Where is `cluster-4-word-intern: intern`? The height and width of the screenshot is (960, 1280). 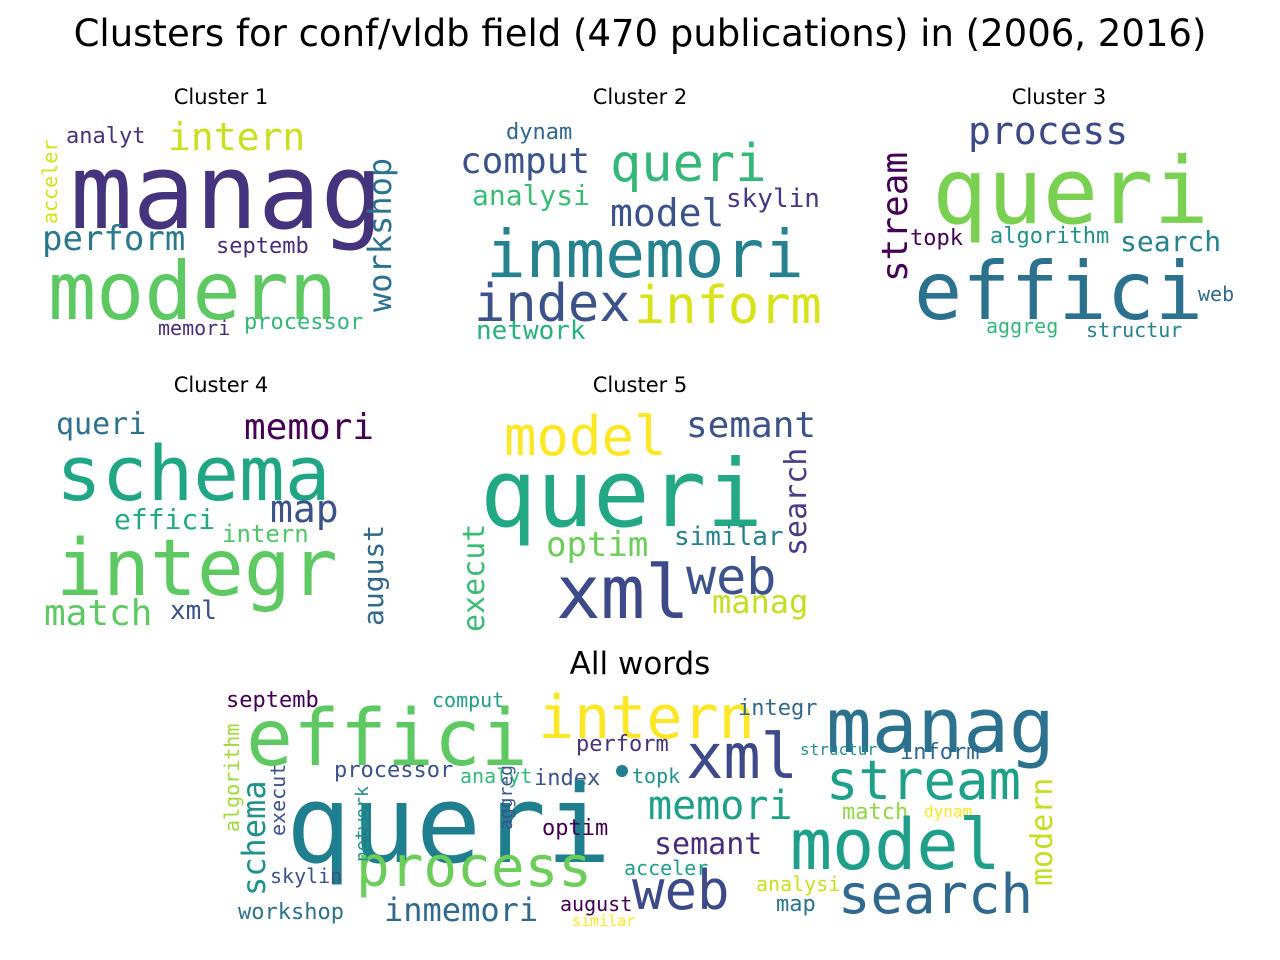
cluster-4-word-intern: intern is located at coordinates (265, 534).